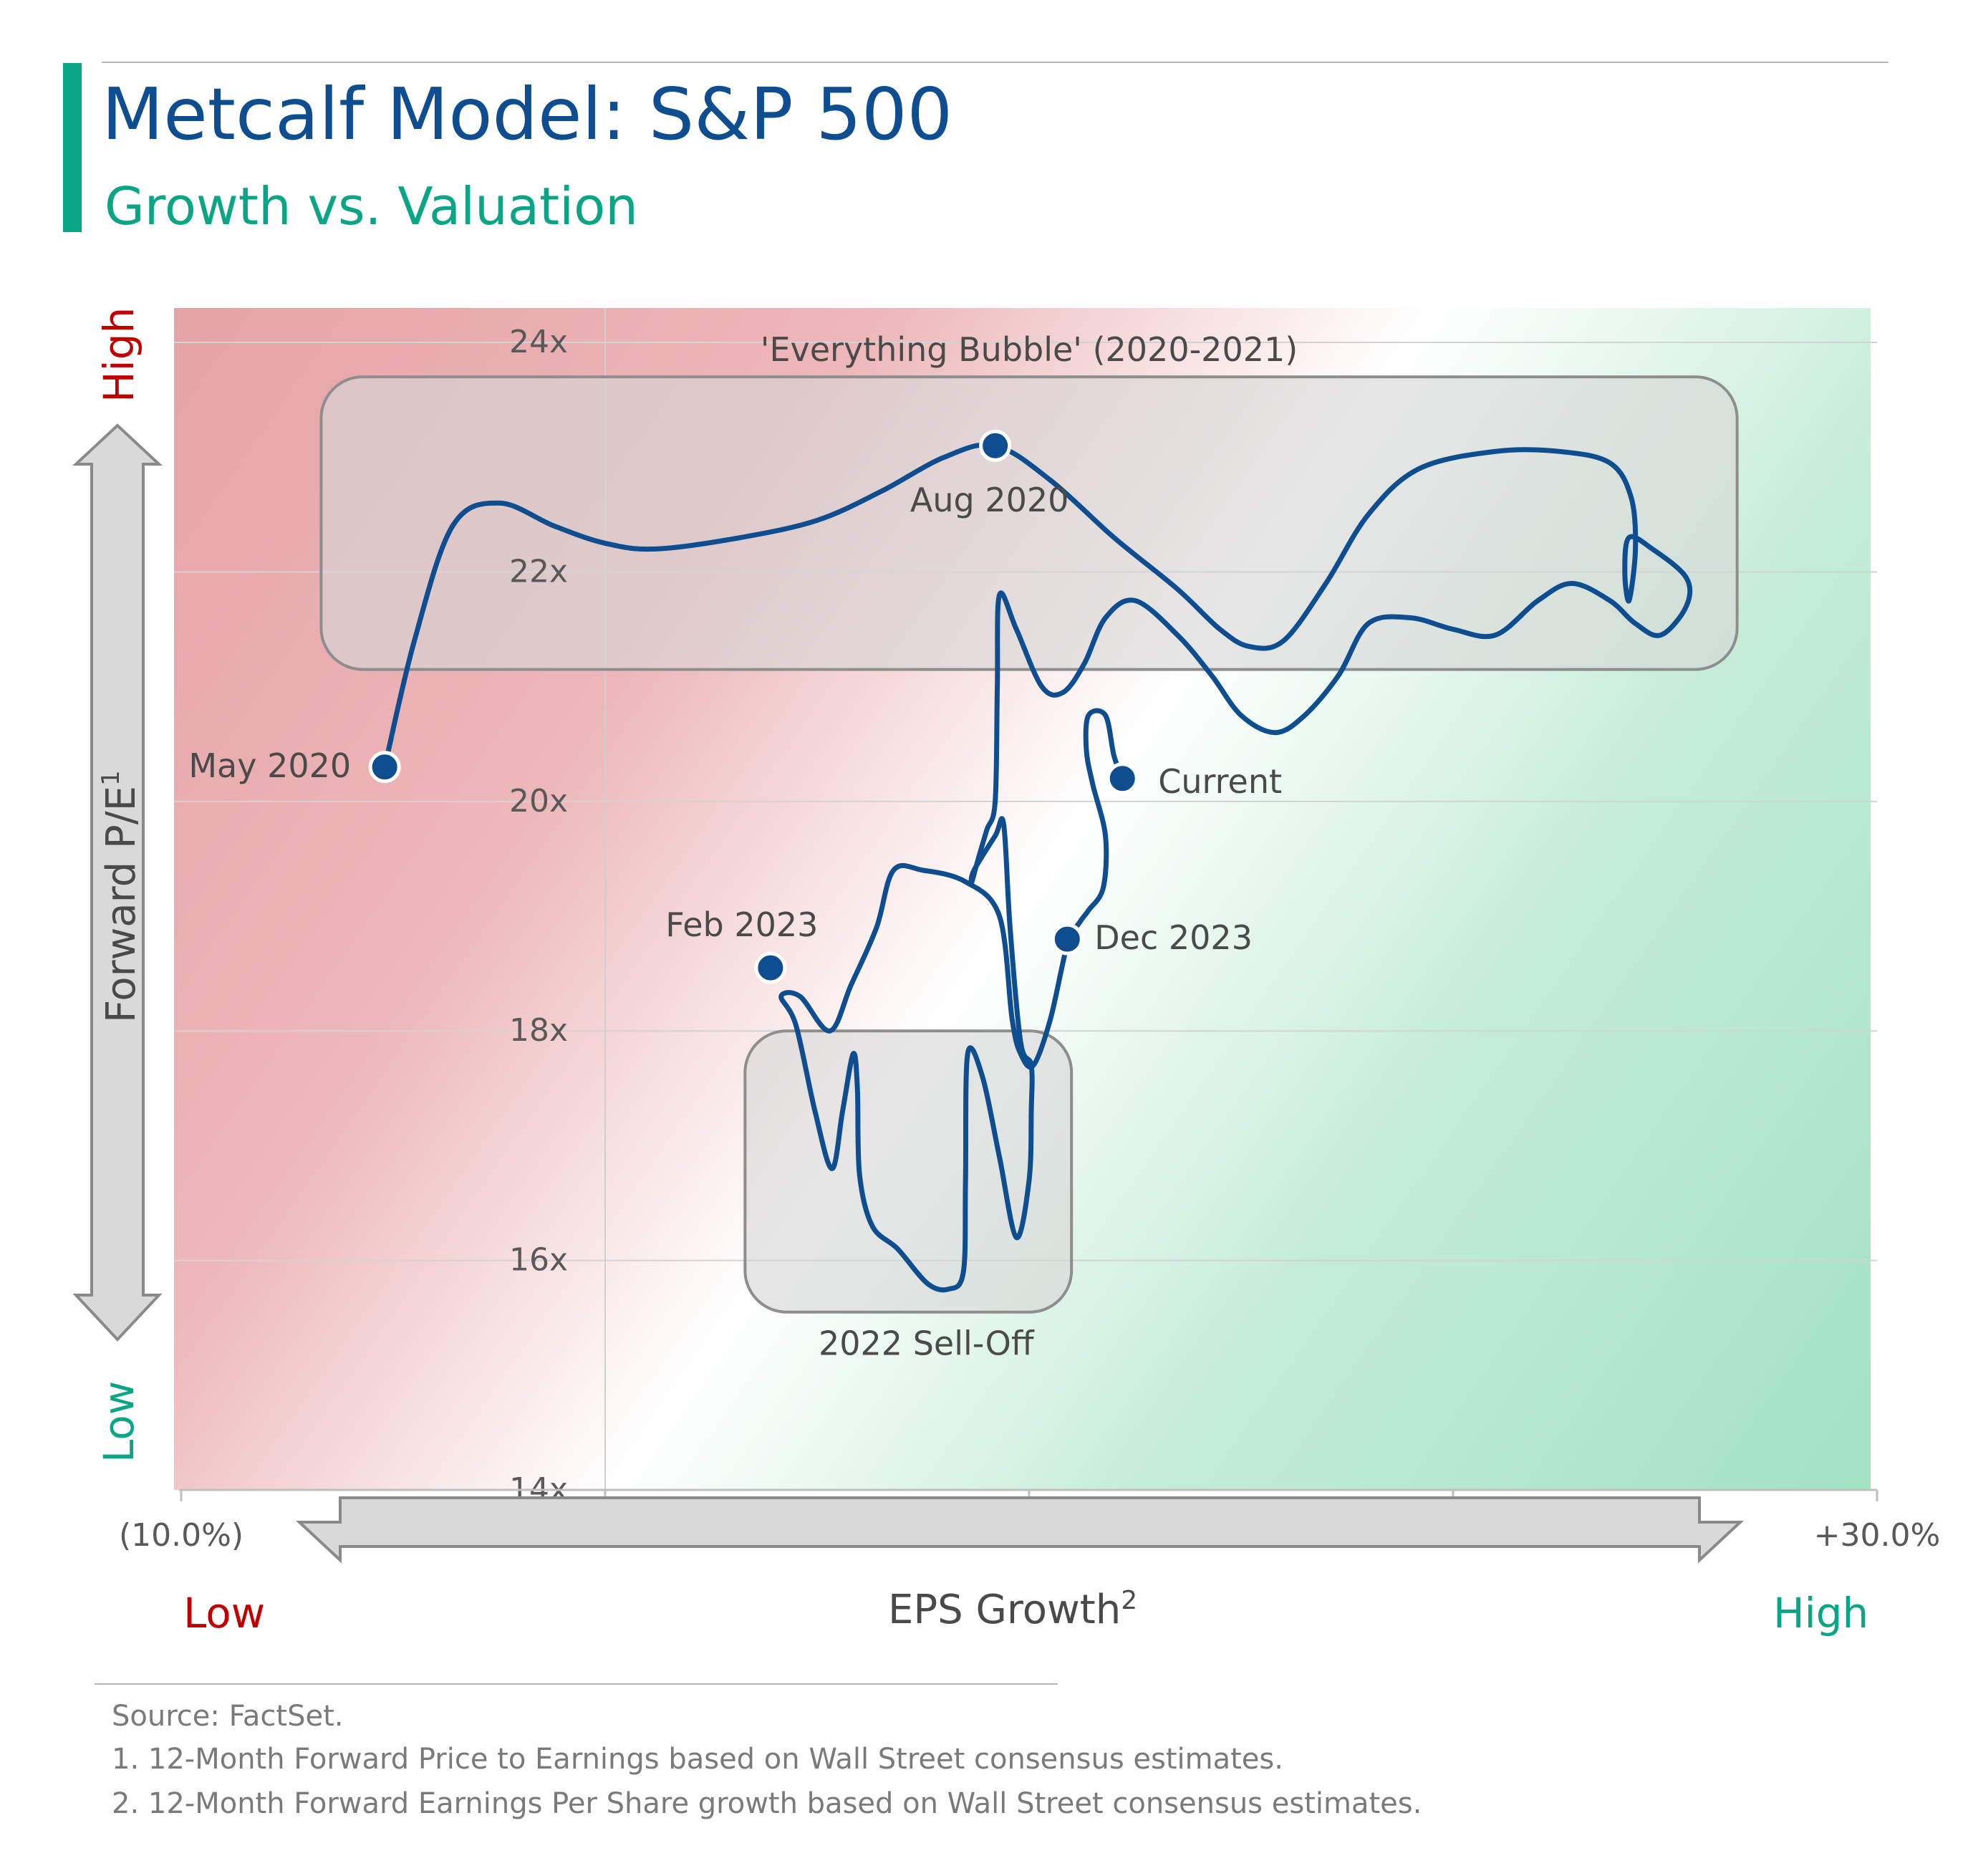 The width and height of the screenshot is (1968, 1876). I want to click on data-point-label: Aug 2020, so click(989, 500).